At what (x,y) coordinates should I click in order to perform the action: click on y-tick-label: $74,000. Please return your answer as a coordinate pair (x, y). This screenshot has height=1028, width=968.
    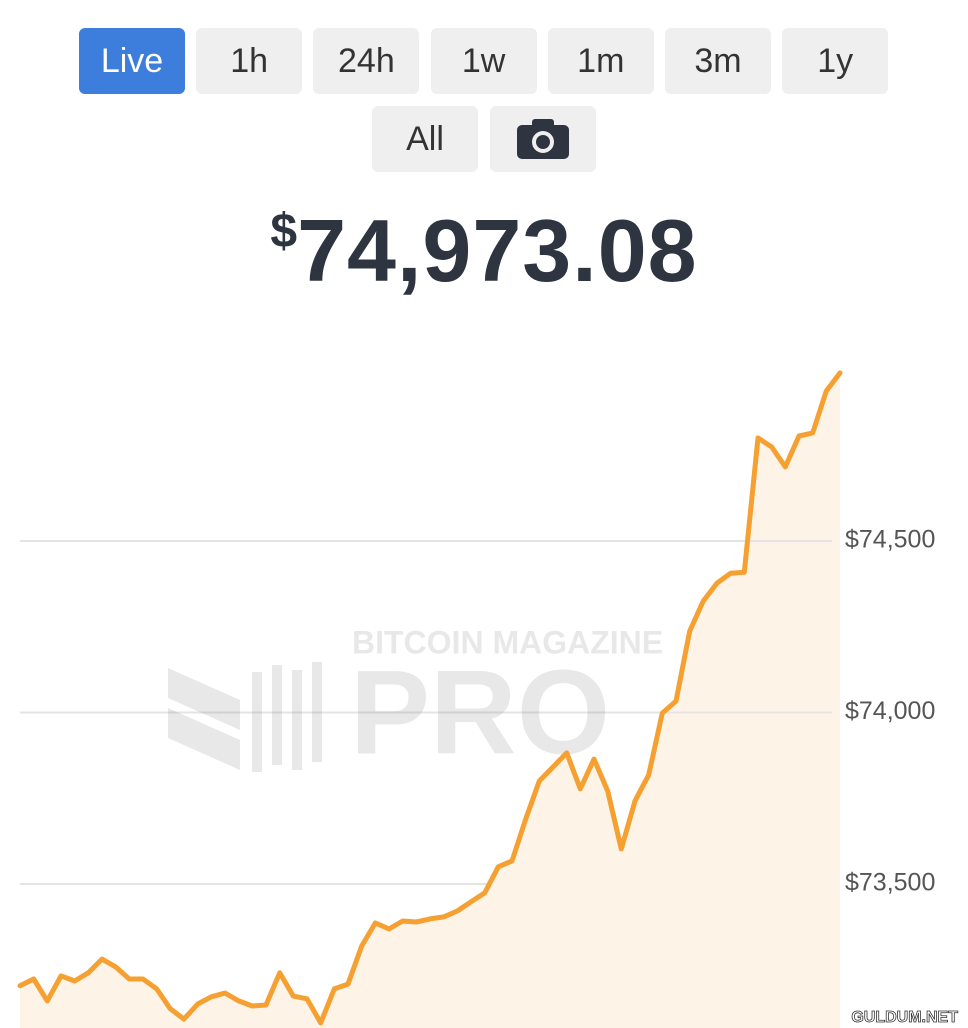
    Looking at the image, I should click on (890, 711).